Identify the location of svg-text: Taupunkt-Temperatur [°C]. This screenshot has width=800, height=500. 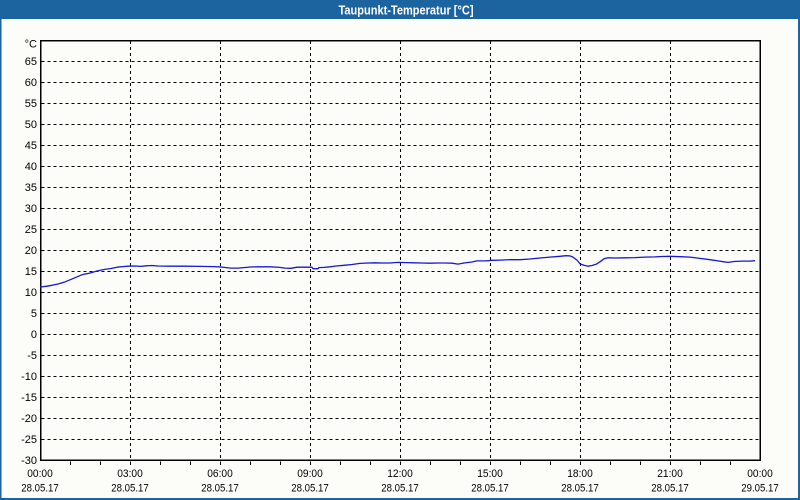
(406, 10).